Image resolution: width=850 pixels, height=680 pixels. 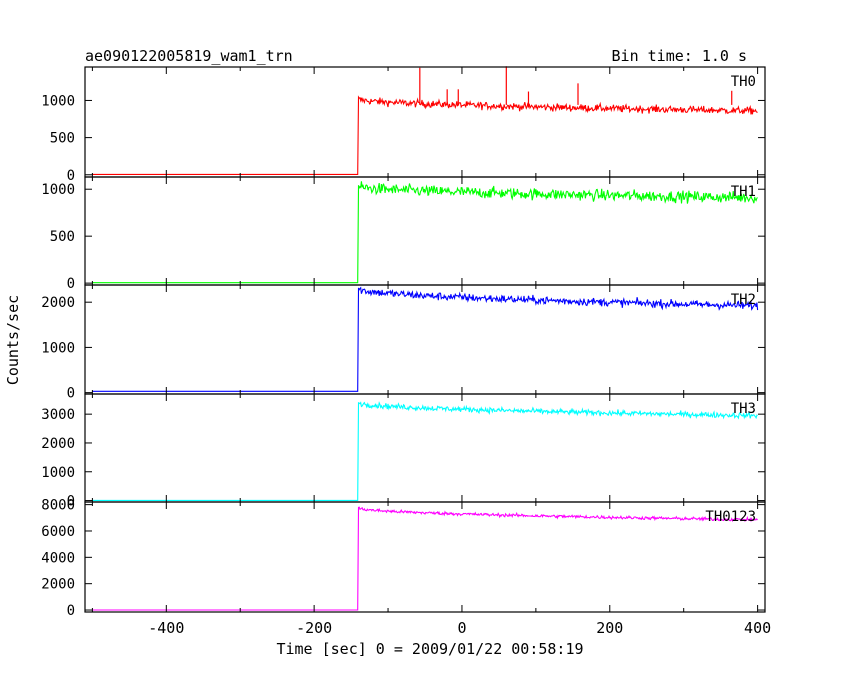 What do you see at coordinates (166, 628) in the screenshot?
I see `x-tick-label: -400` at bounding box center [166, 628].